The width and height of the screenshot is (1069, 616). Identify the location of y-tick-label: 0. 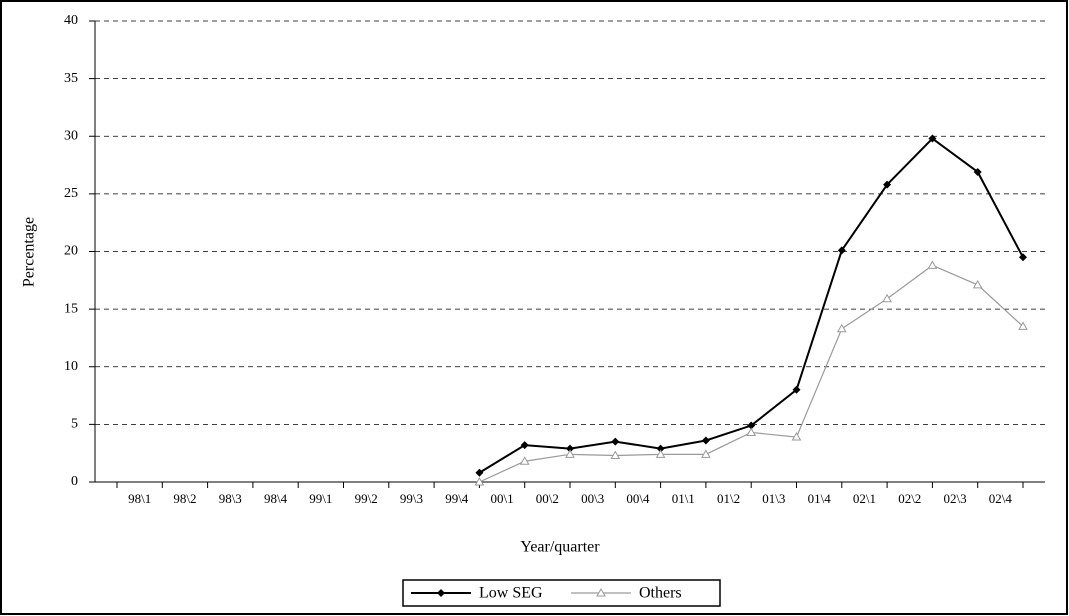
(74, 481).